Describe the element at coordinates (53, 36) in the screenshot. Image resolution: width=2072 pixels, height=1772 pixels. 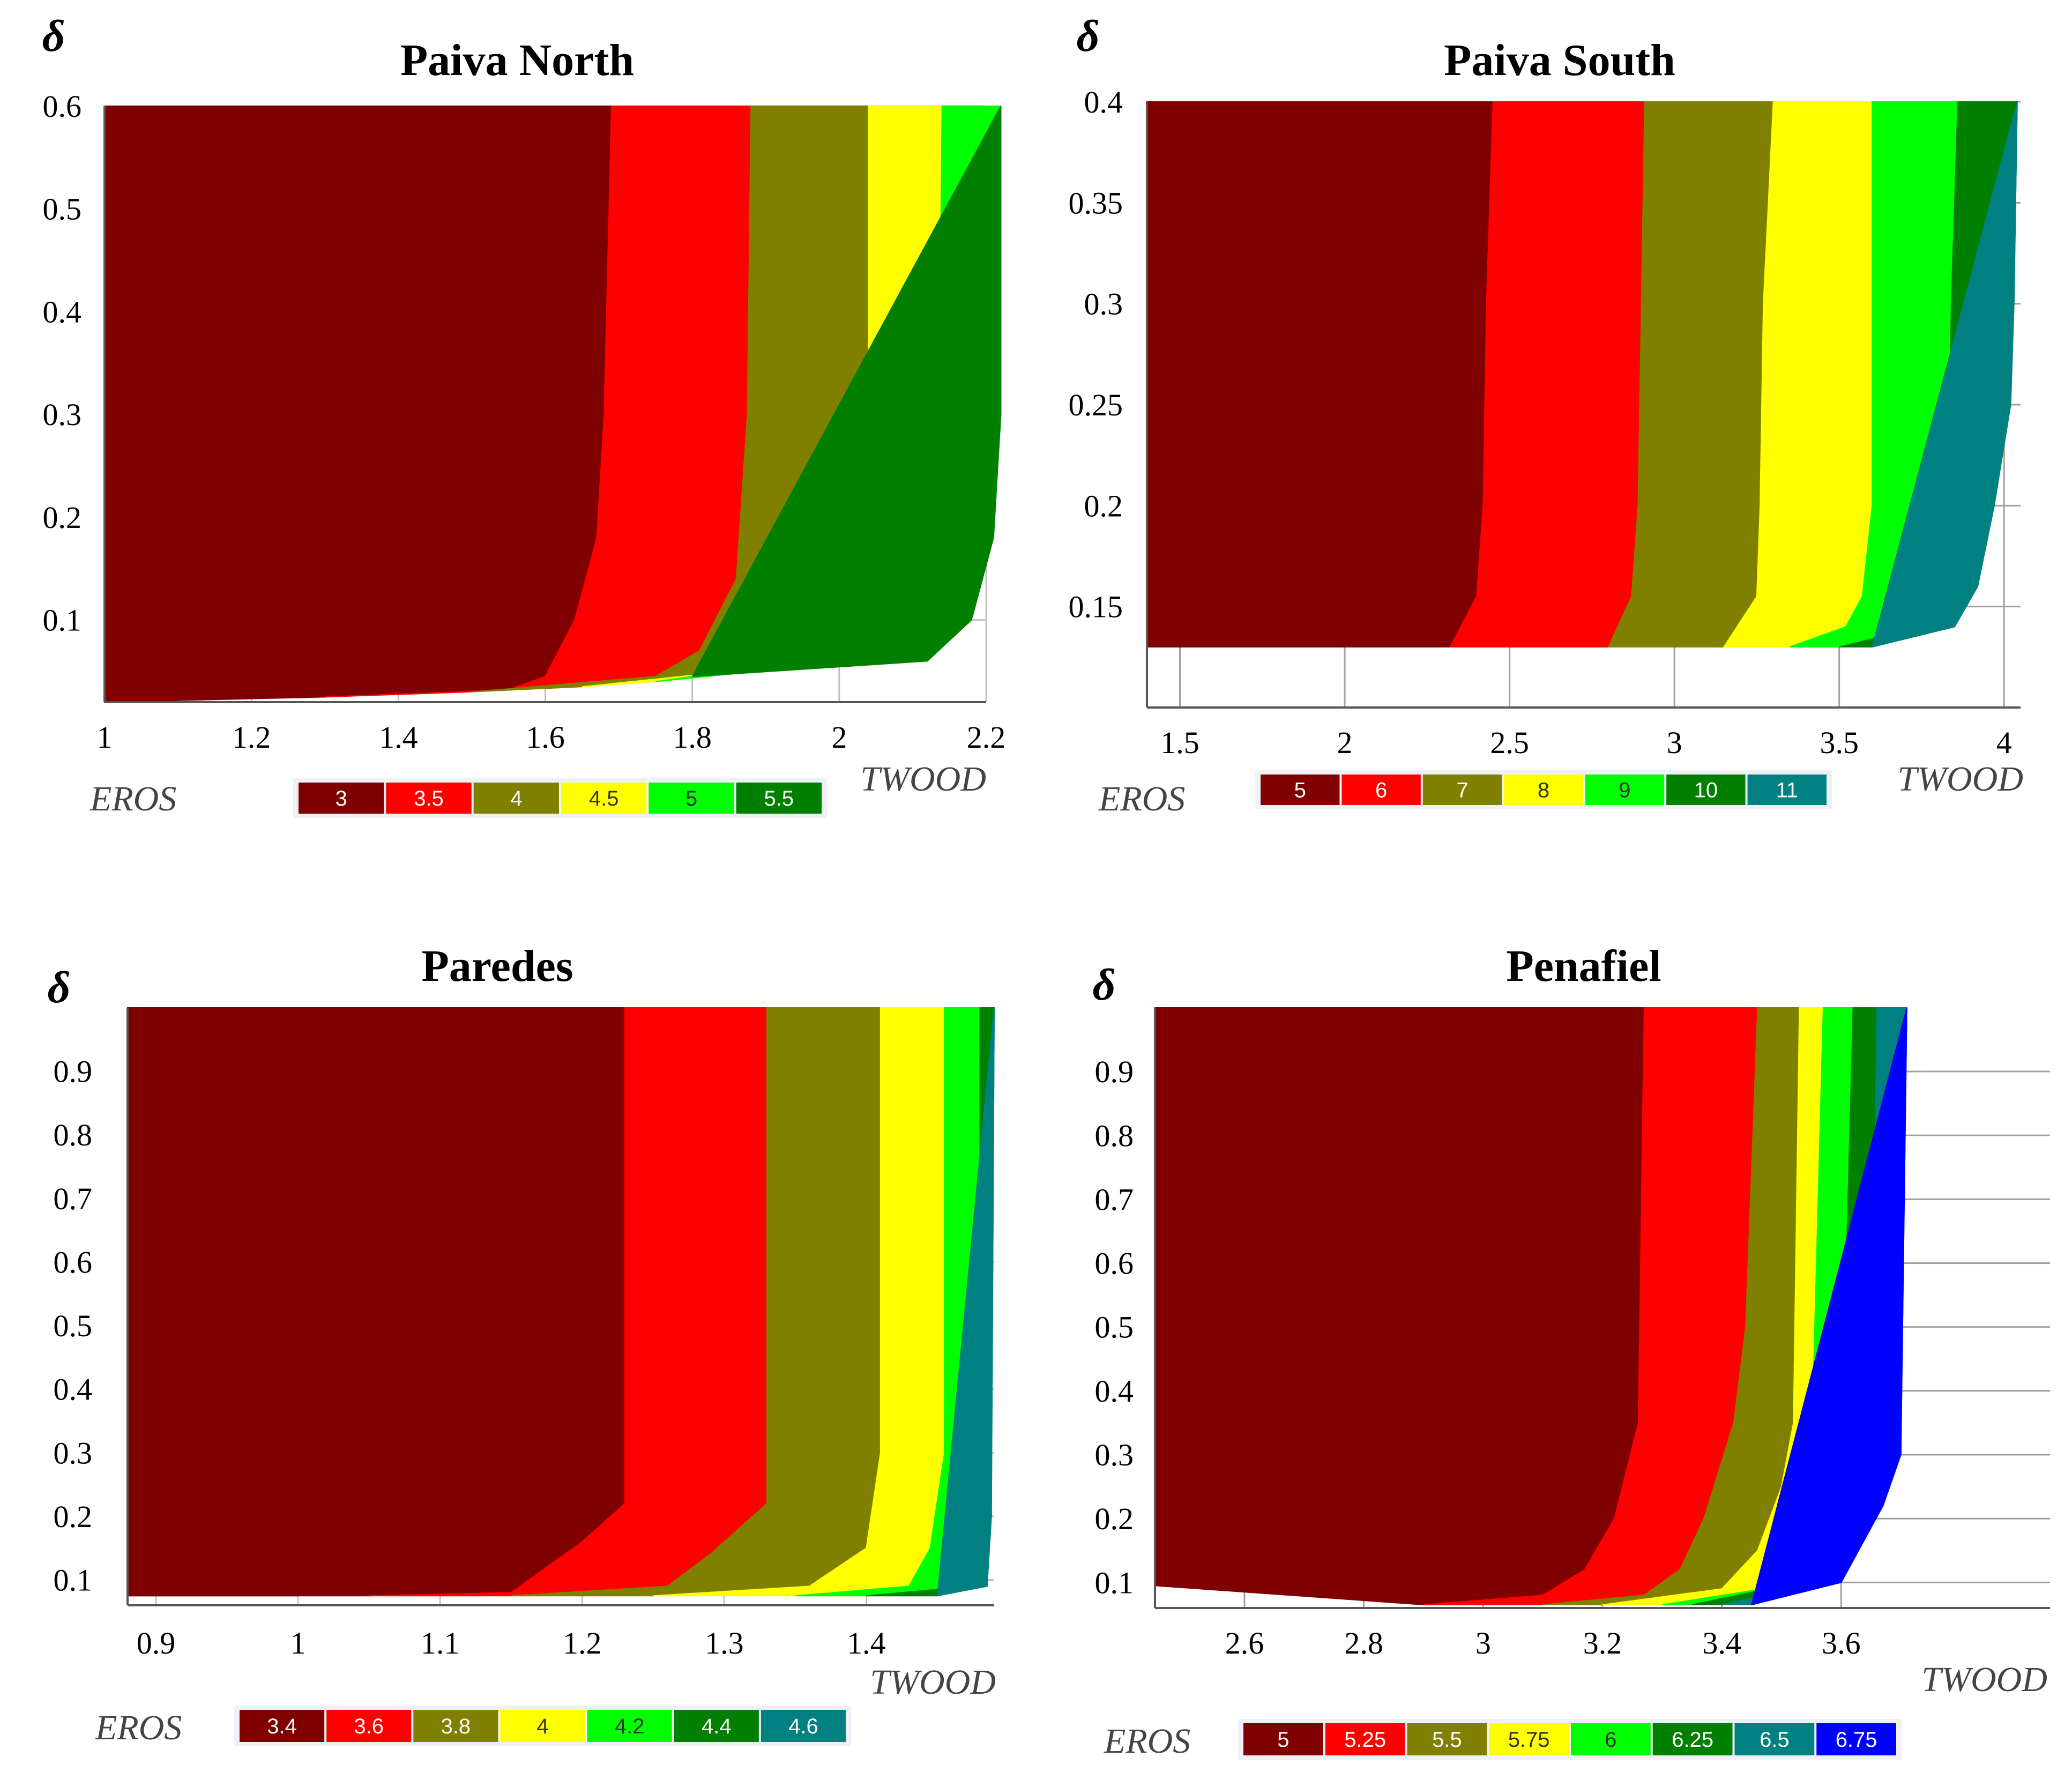
I see `paiva-north-y-axis-symbol: δ` at that location.